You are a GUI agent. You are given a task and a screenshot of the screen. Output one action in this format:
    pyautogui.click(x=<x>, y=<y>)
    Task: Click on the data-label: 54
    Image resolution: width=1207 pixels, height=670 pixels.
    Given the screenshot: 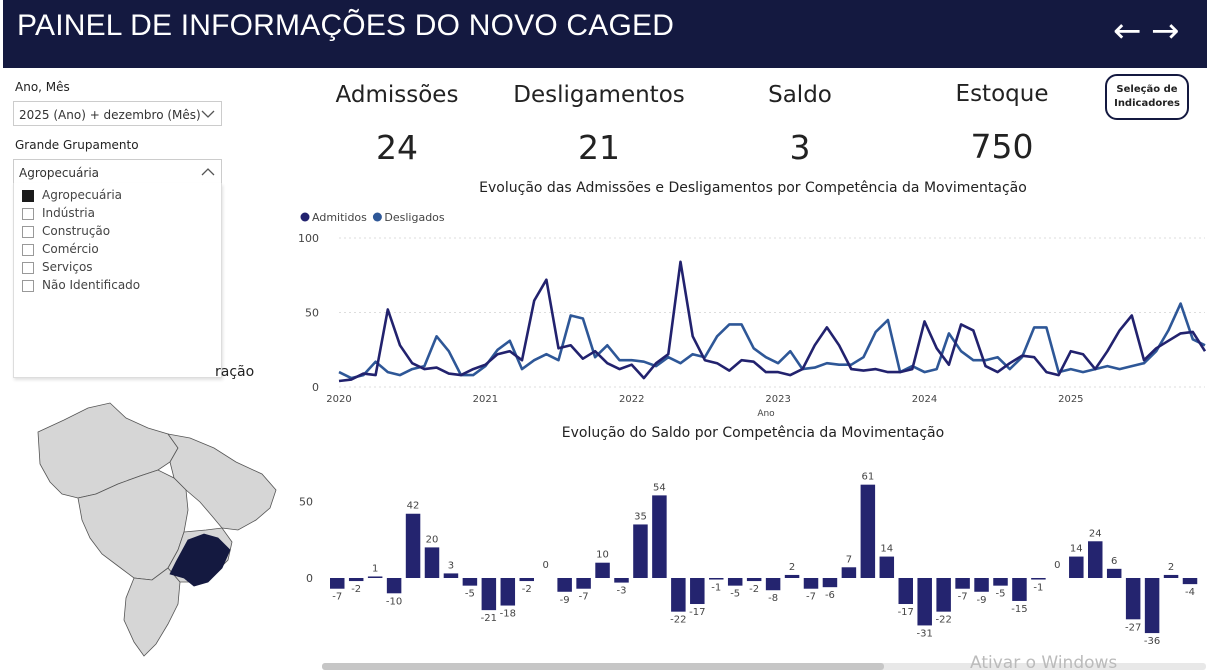 What is the action you would take?
    pyautogui.click(x=659, y=487)
    